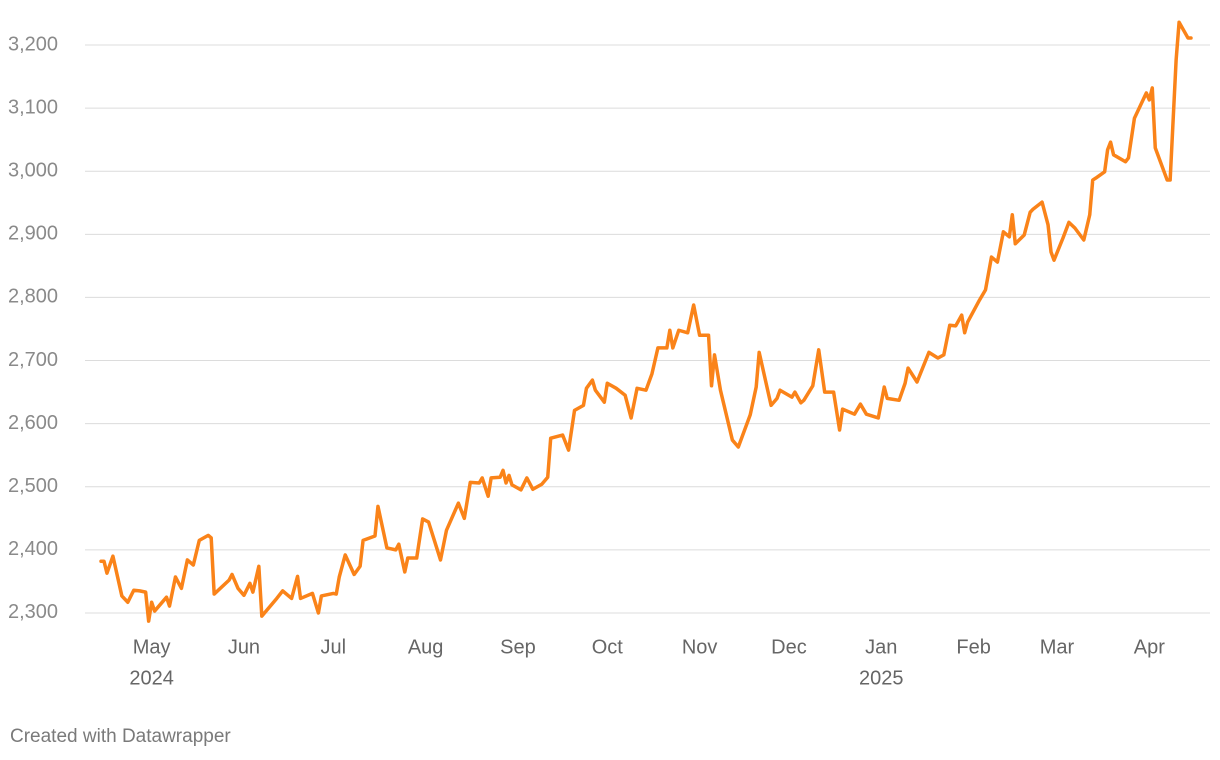 The width and height of the screenshot is (1220, 760). What do you see at coordinates (973, 647) in the screenshot?
I see `x-tick-label: Feb` at bounding box center [973, 647].